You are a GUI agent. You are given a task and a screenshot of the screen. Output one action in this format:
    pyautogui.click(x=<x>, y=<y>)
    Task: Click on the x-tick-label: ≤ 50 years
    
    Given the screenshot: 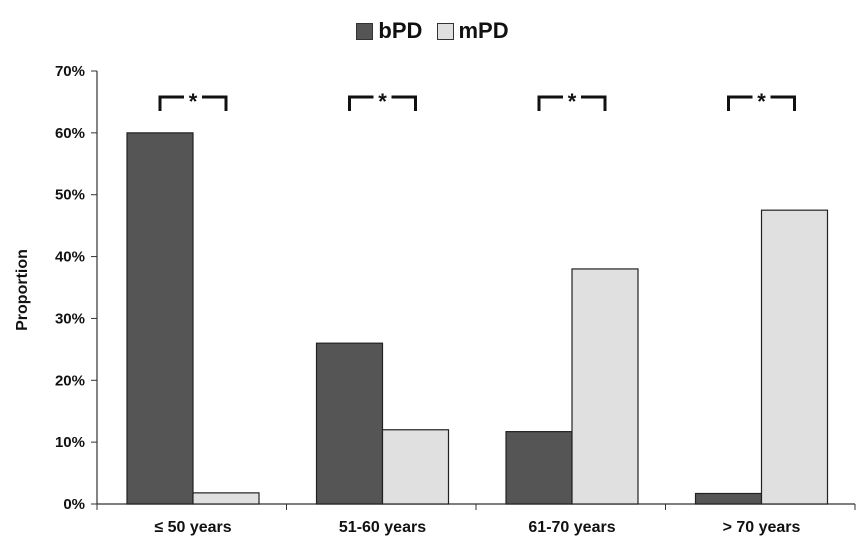 What is the action you would take?
    pyautogui.click(x=192, y=527)
    